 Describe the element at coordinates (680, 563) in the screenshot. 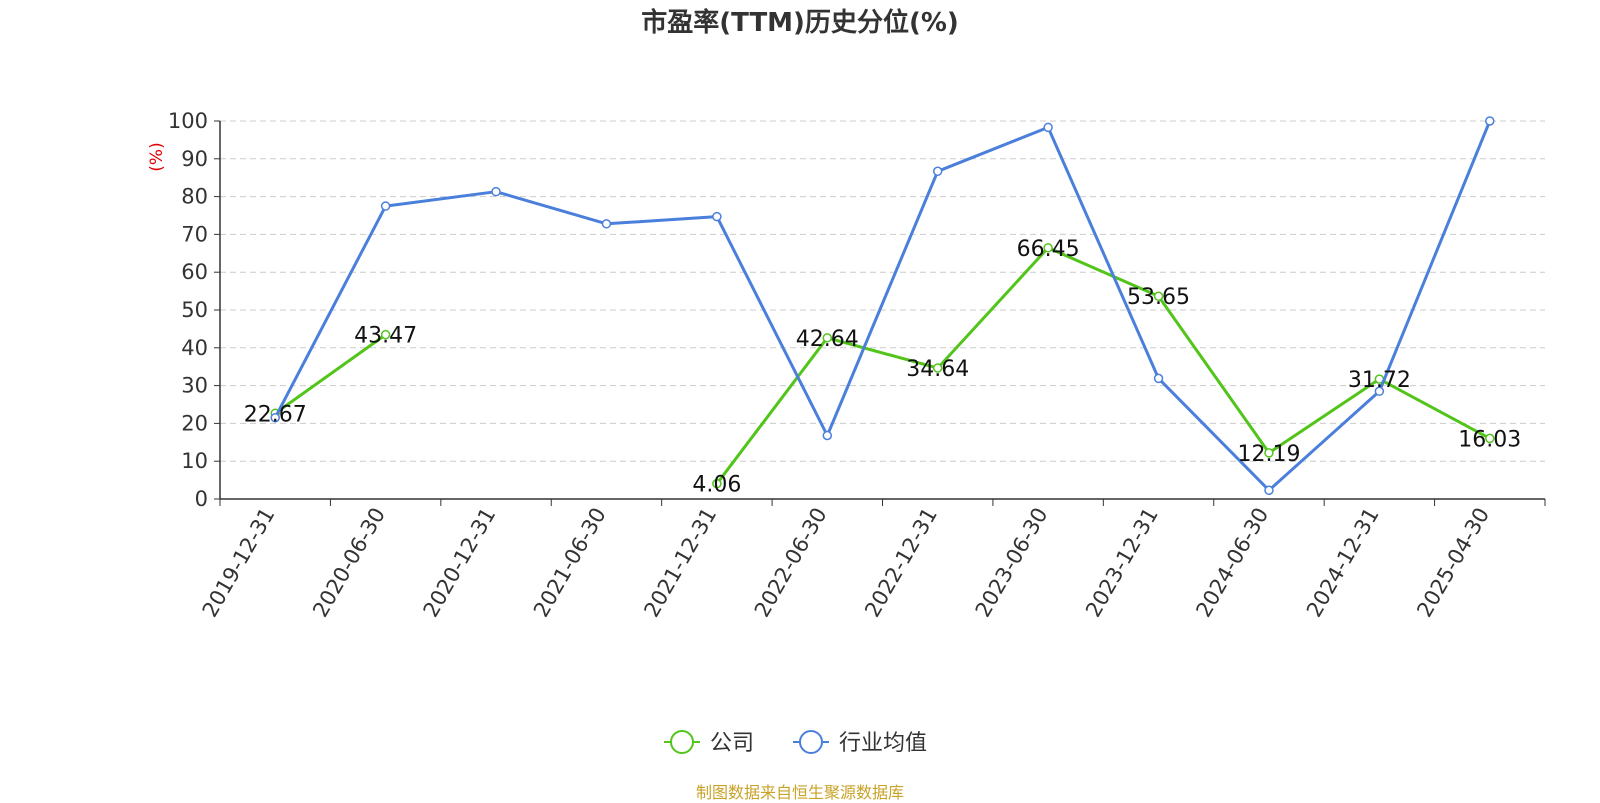

I see `x-tick-label: 2021-12-31` at that location.